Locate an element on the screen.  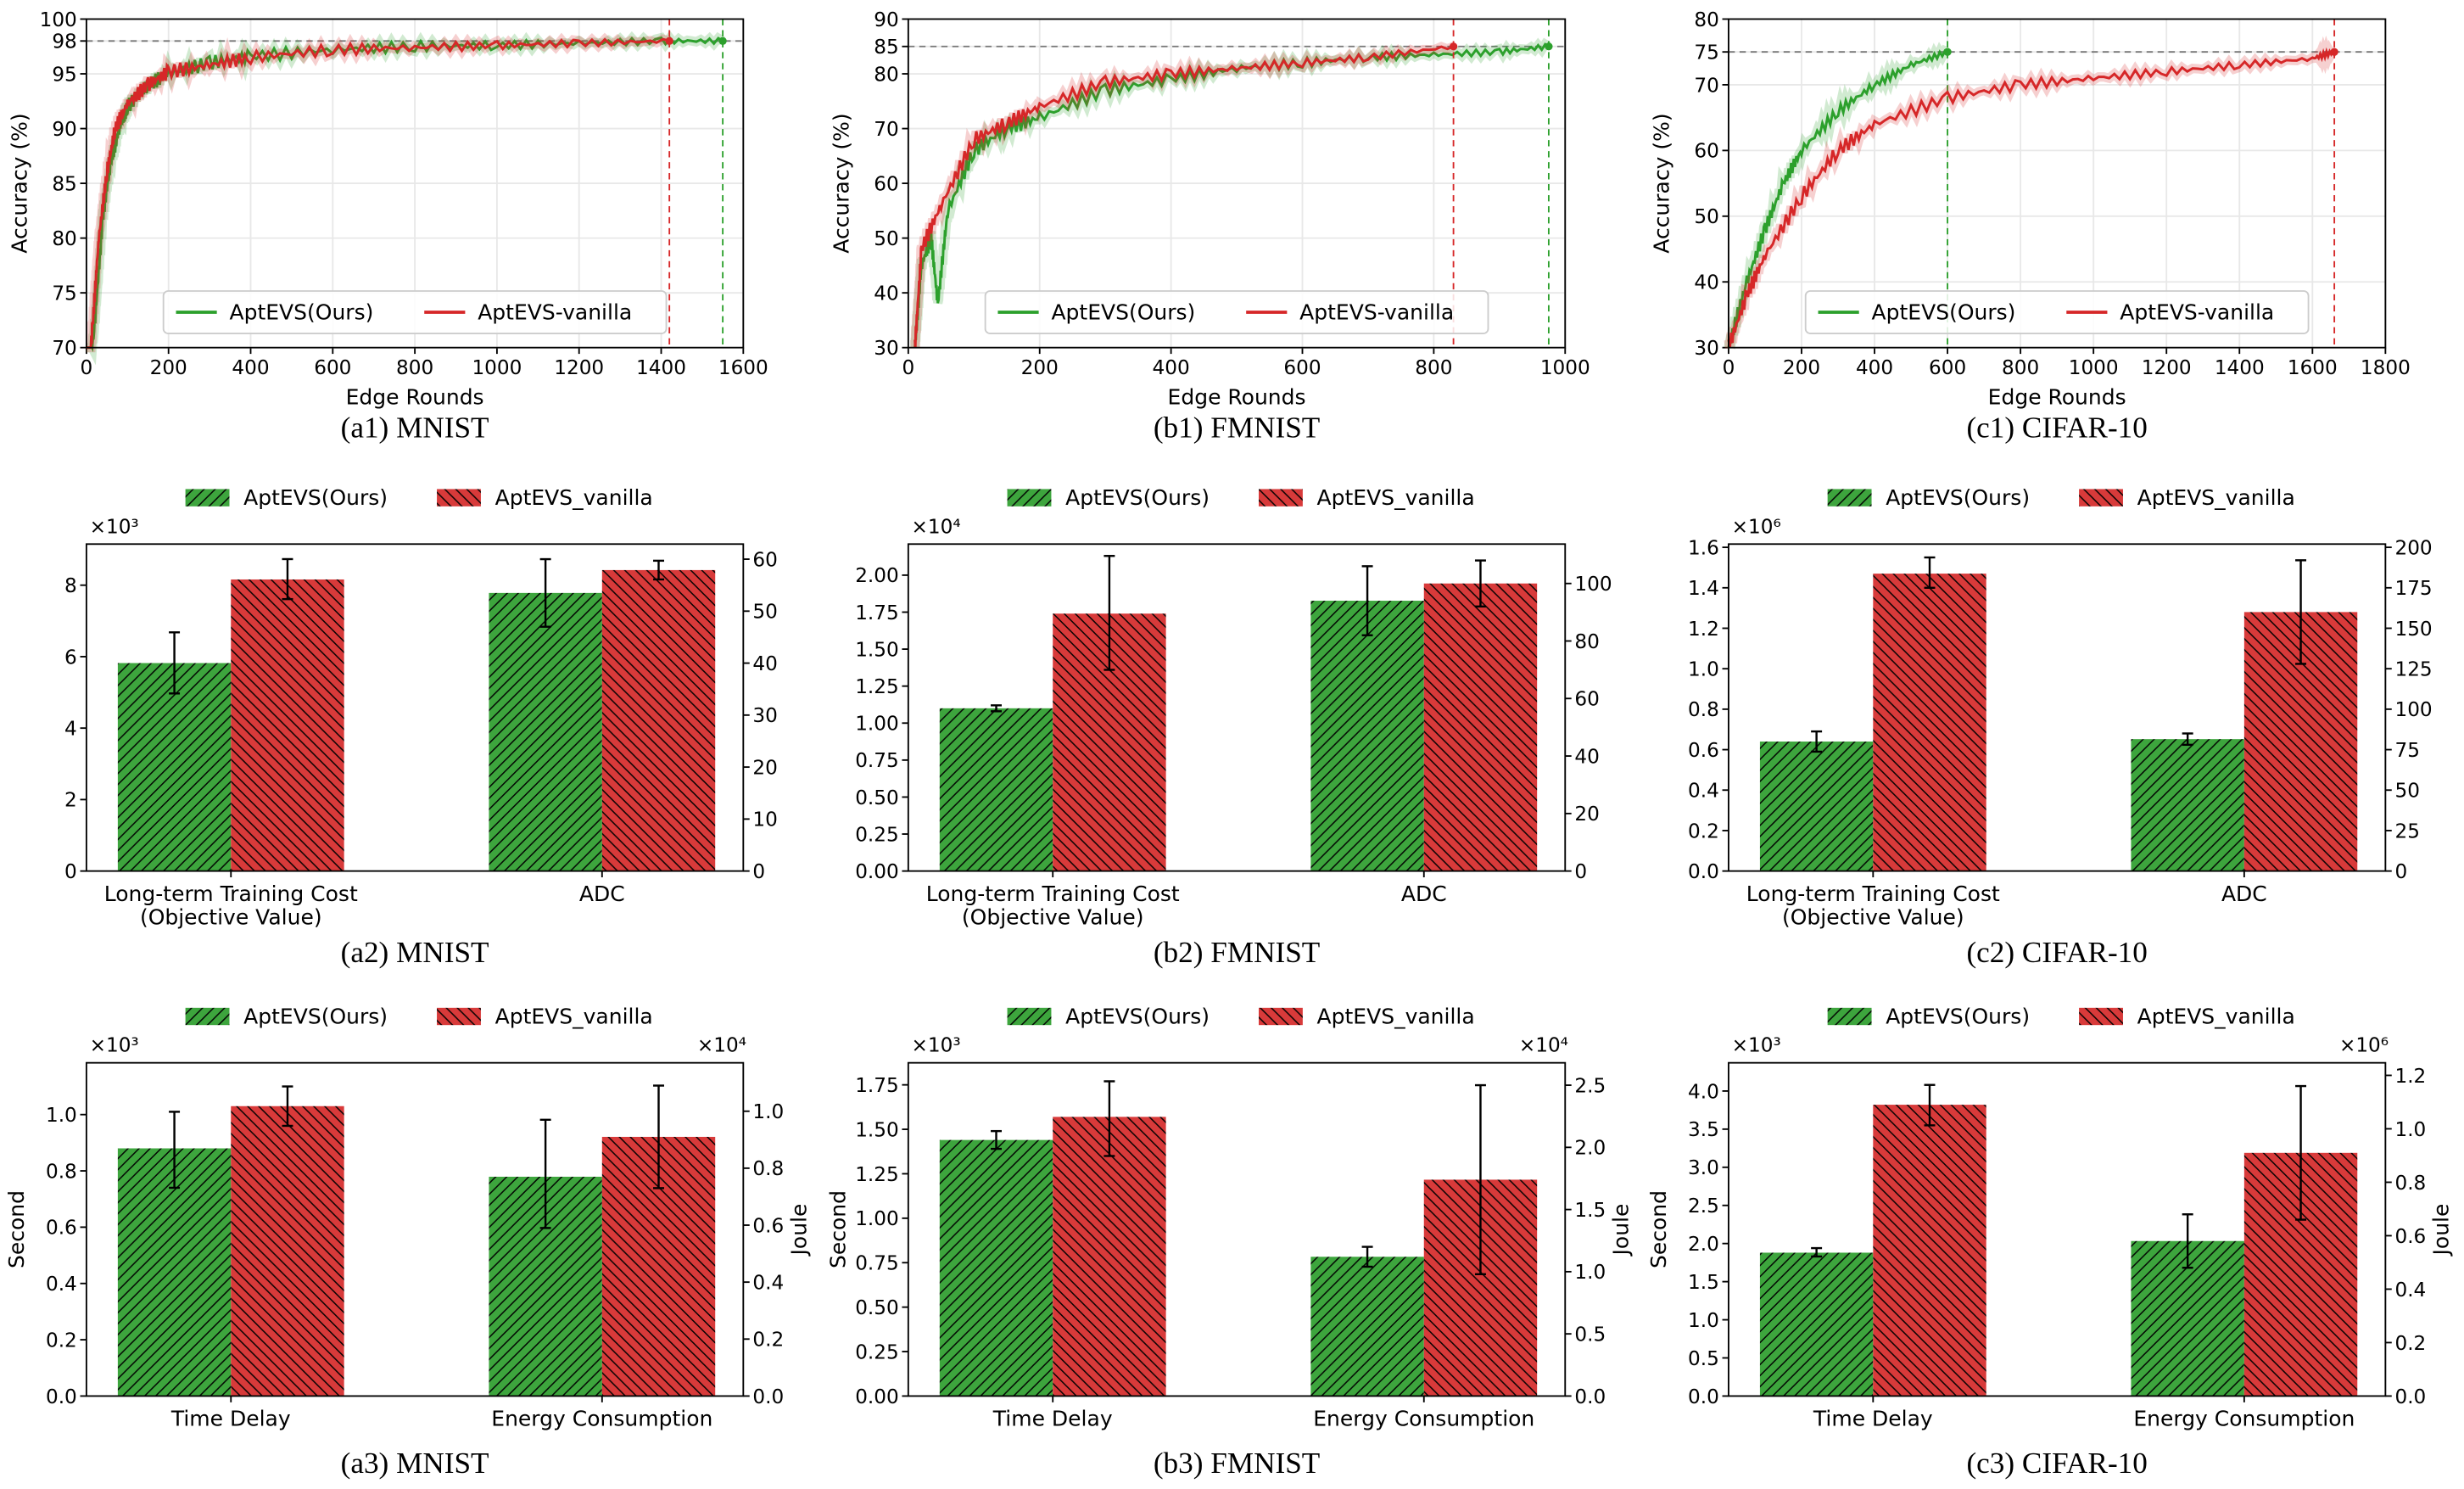
panel-caption: (c2) CIFAR-10 is located at coordinates (2056, 952).